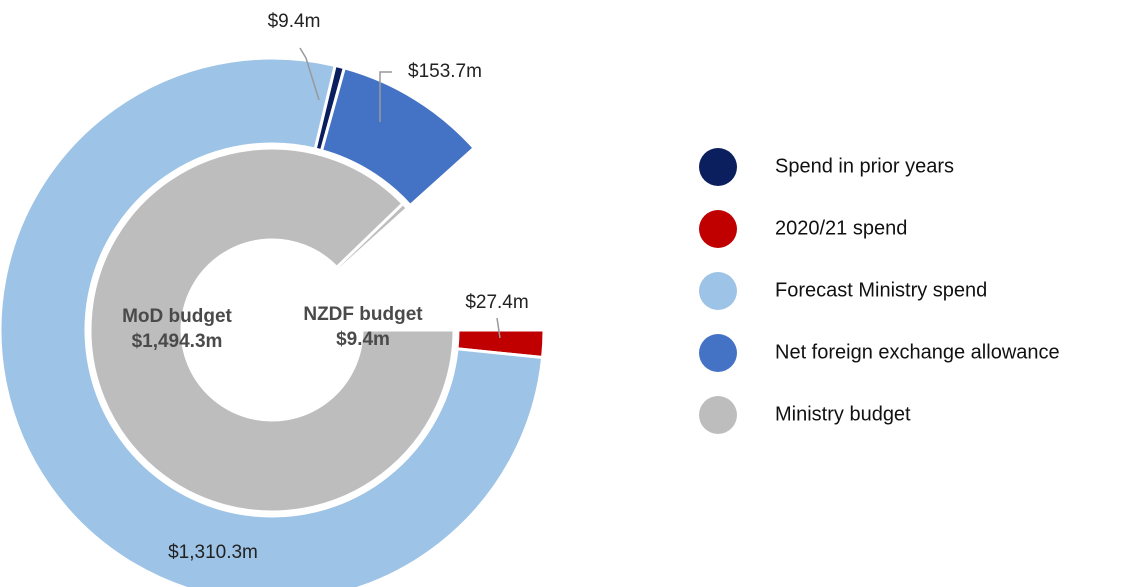 This screenshot has width=1135, height=587. Describe the element at coordinates (363, 314) in the screenshot. I see `inner-label: NZDF budget` at that location.